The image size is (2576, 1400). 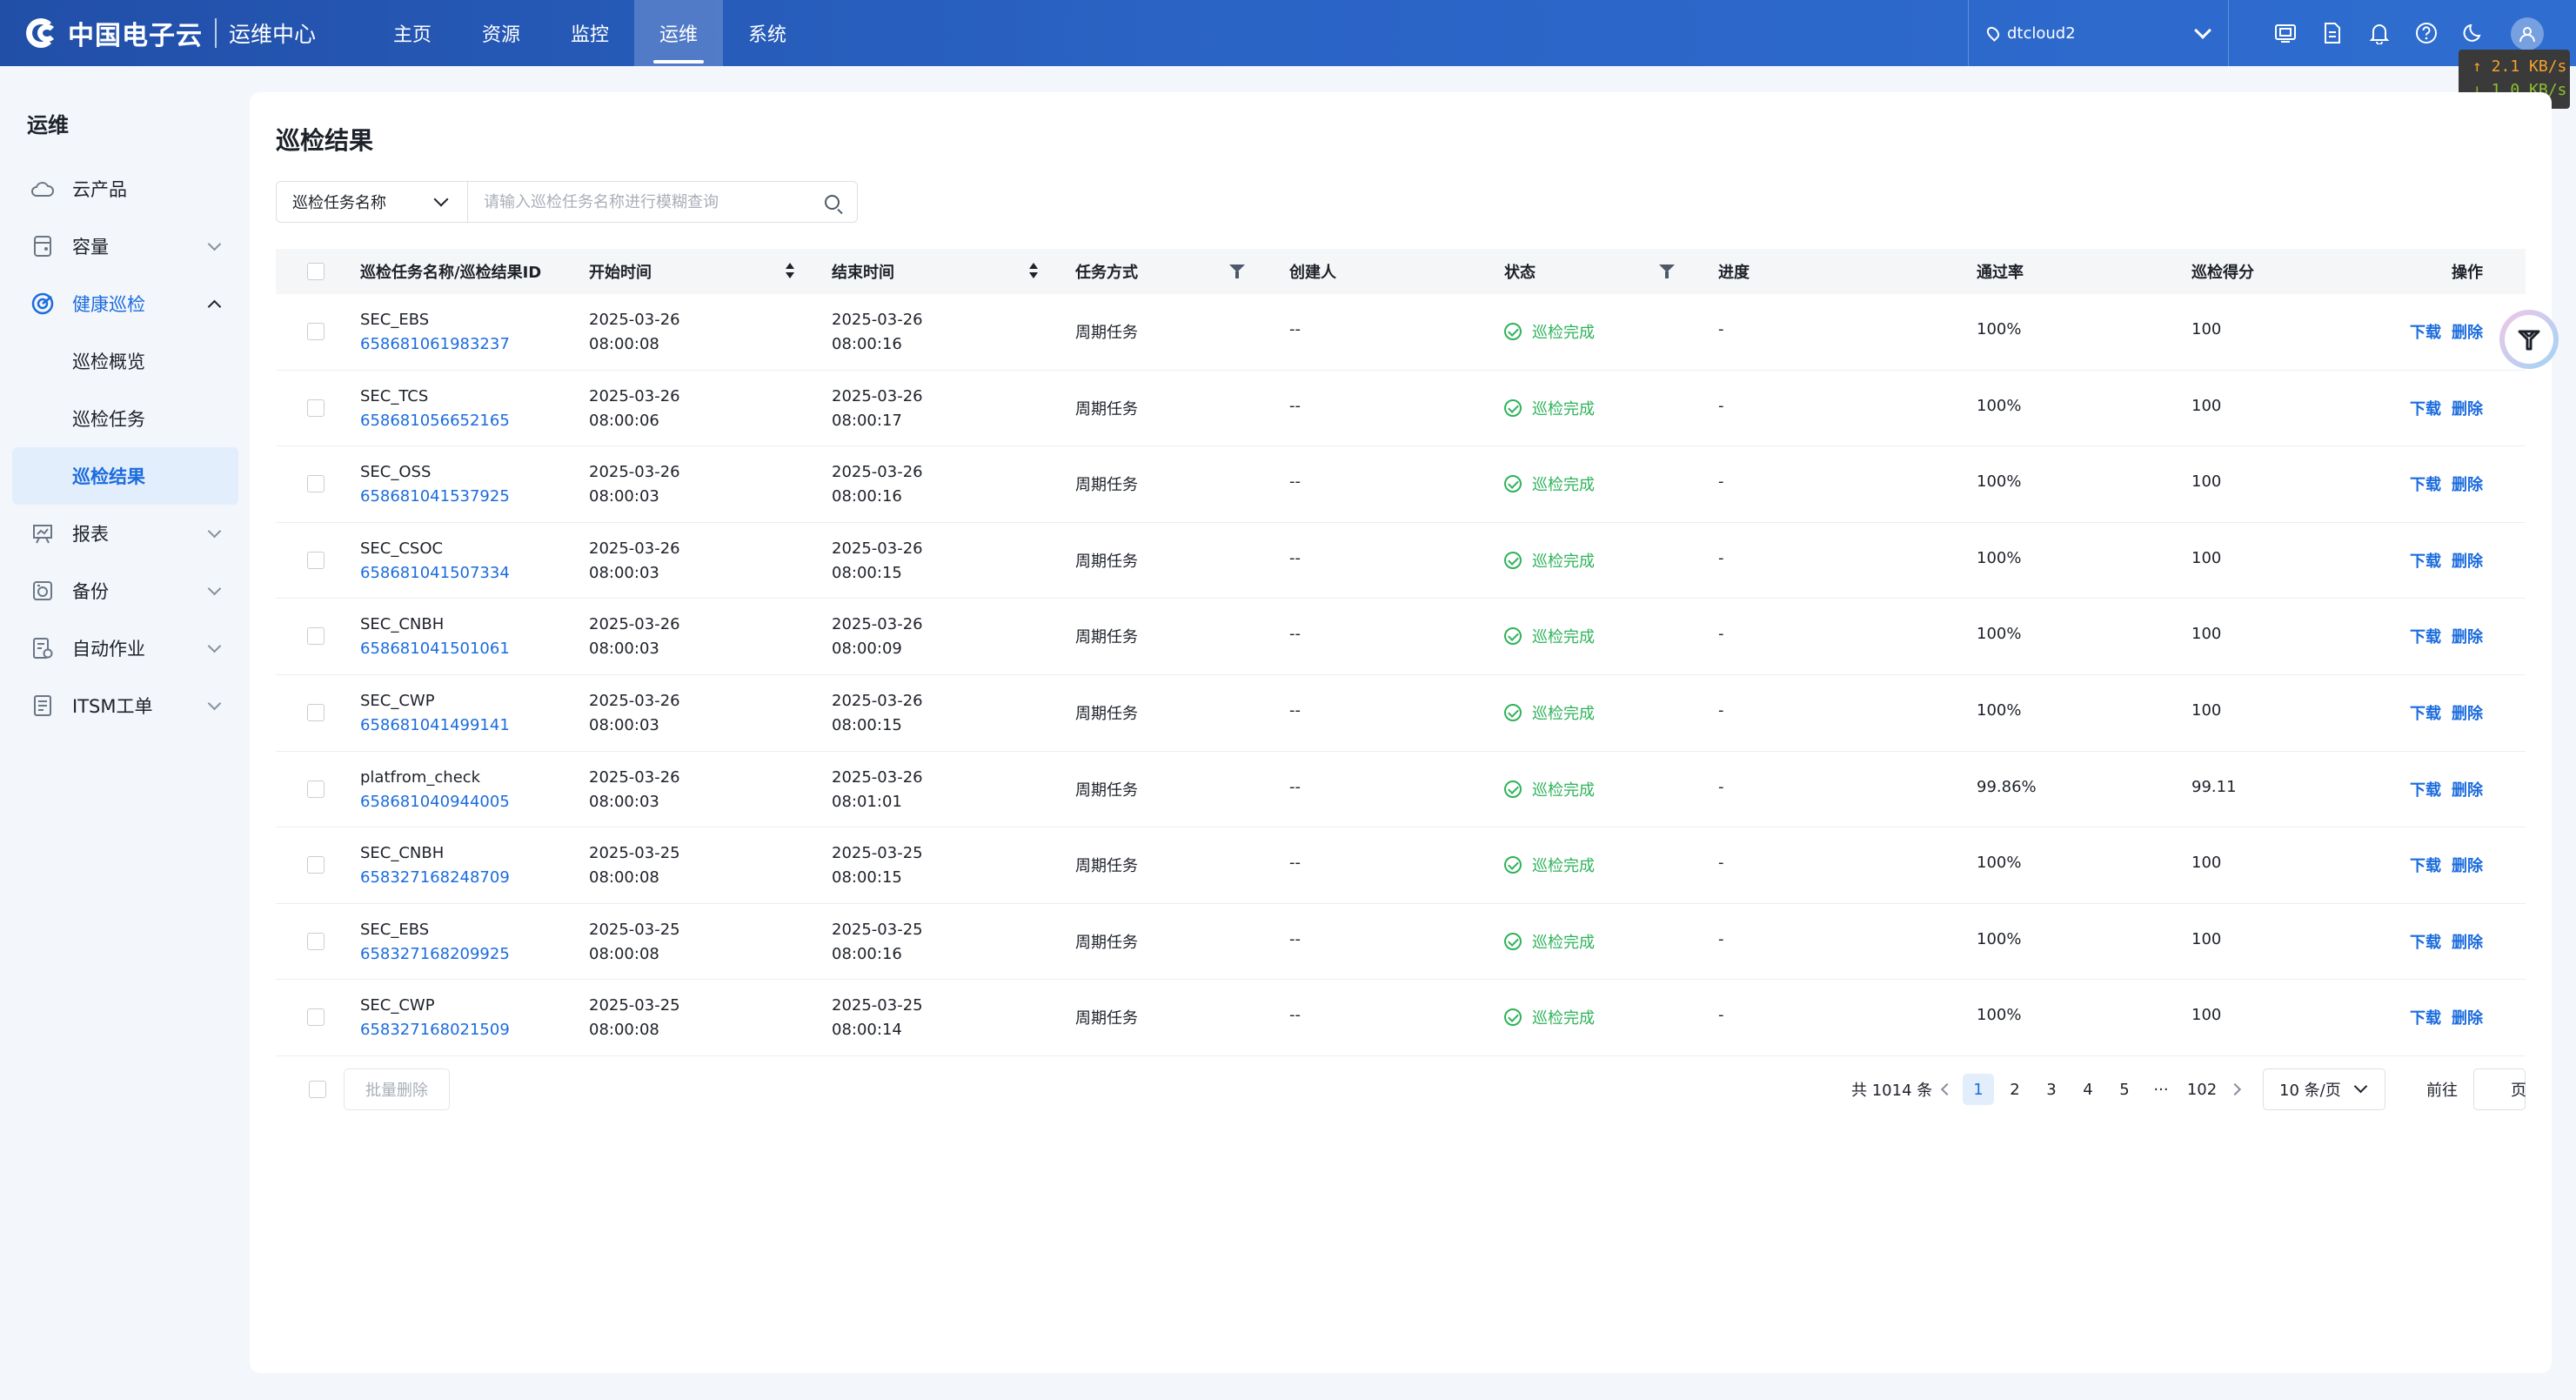 What do you see at coordinates (2499, 1089) in the screenshot?
I see `goto-page-input` at bounding box center [2499, 1089].